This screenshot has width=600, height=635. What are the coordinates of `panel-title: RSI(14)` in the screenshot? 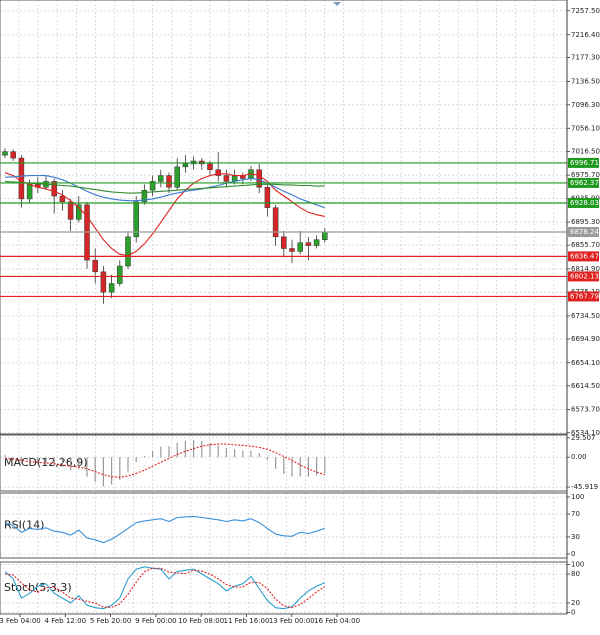 It's located at (24, 525).